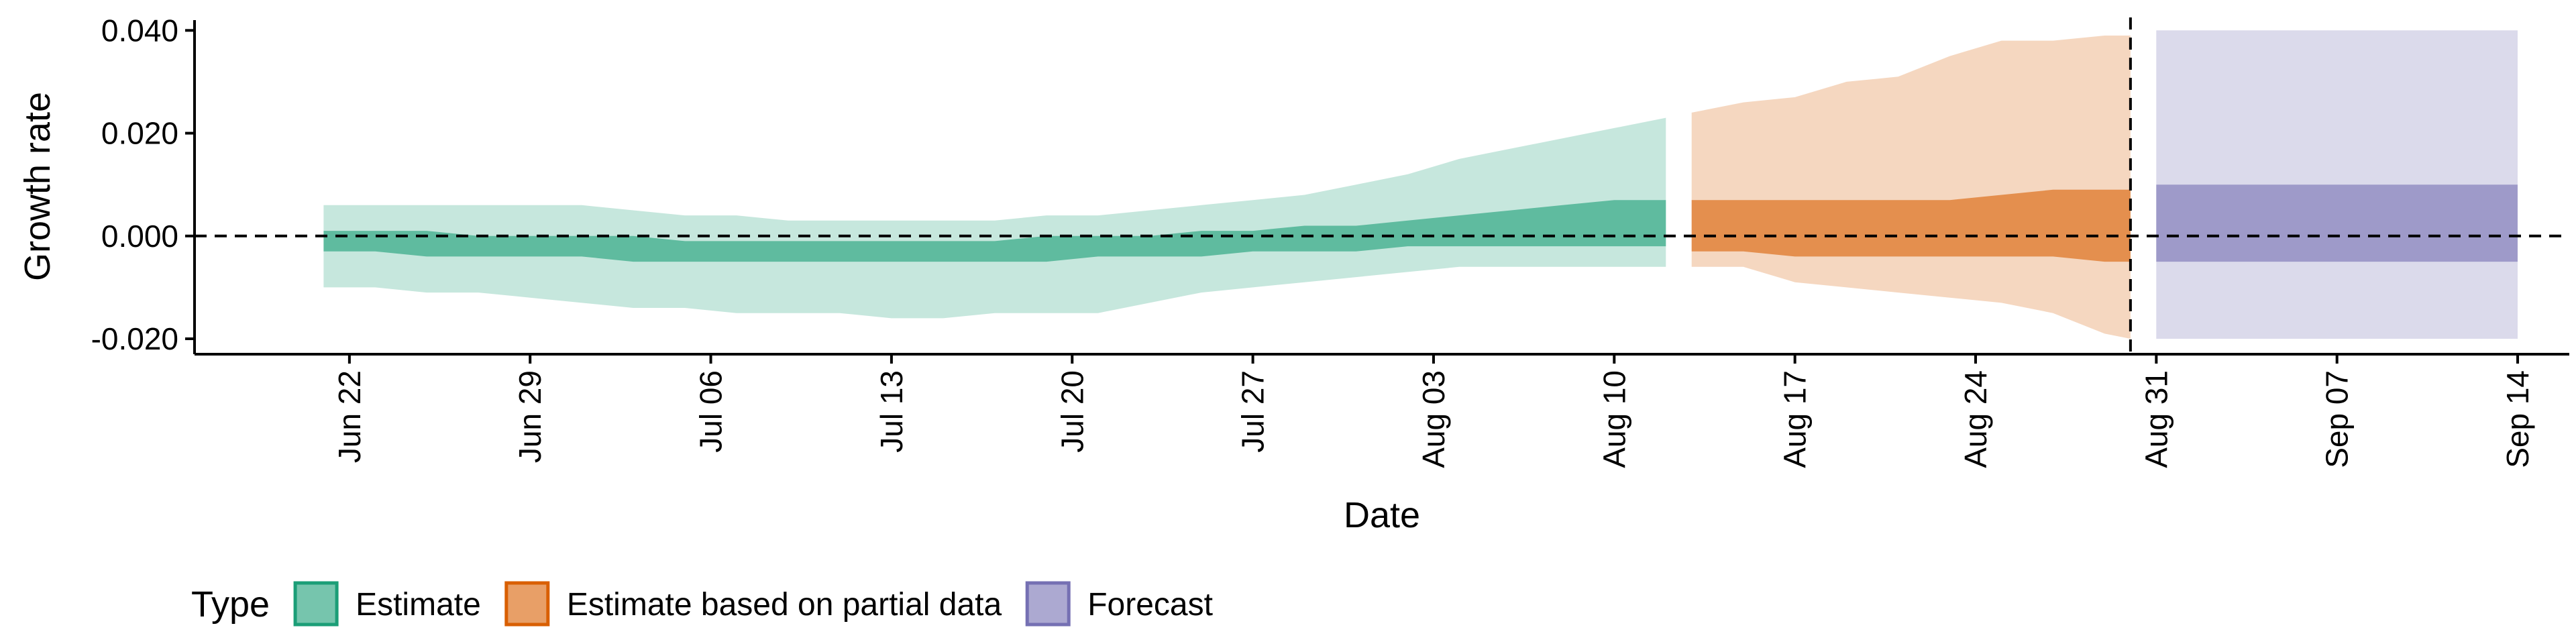 This screenshot has height=644, width=2576. Describe the element at coordinates (1433, 419) in the screenshot. I see `x-tick-label: Aug 03` at that location.